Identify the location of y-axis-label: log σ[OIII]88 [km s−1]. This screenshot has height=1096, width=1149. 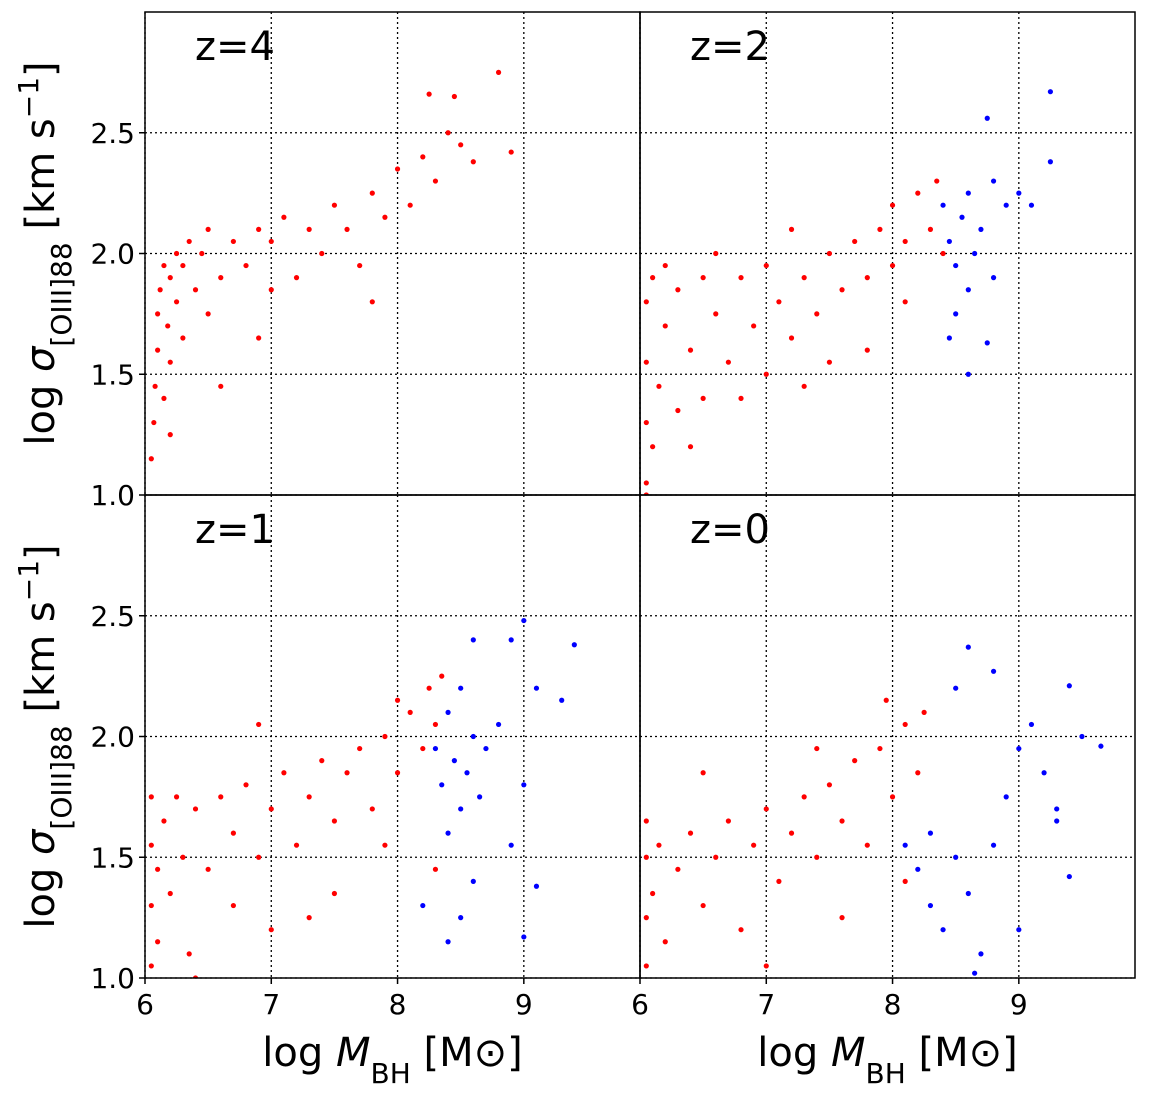
(45, 736).